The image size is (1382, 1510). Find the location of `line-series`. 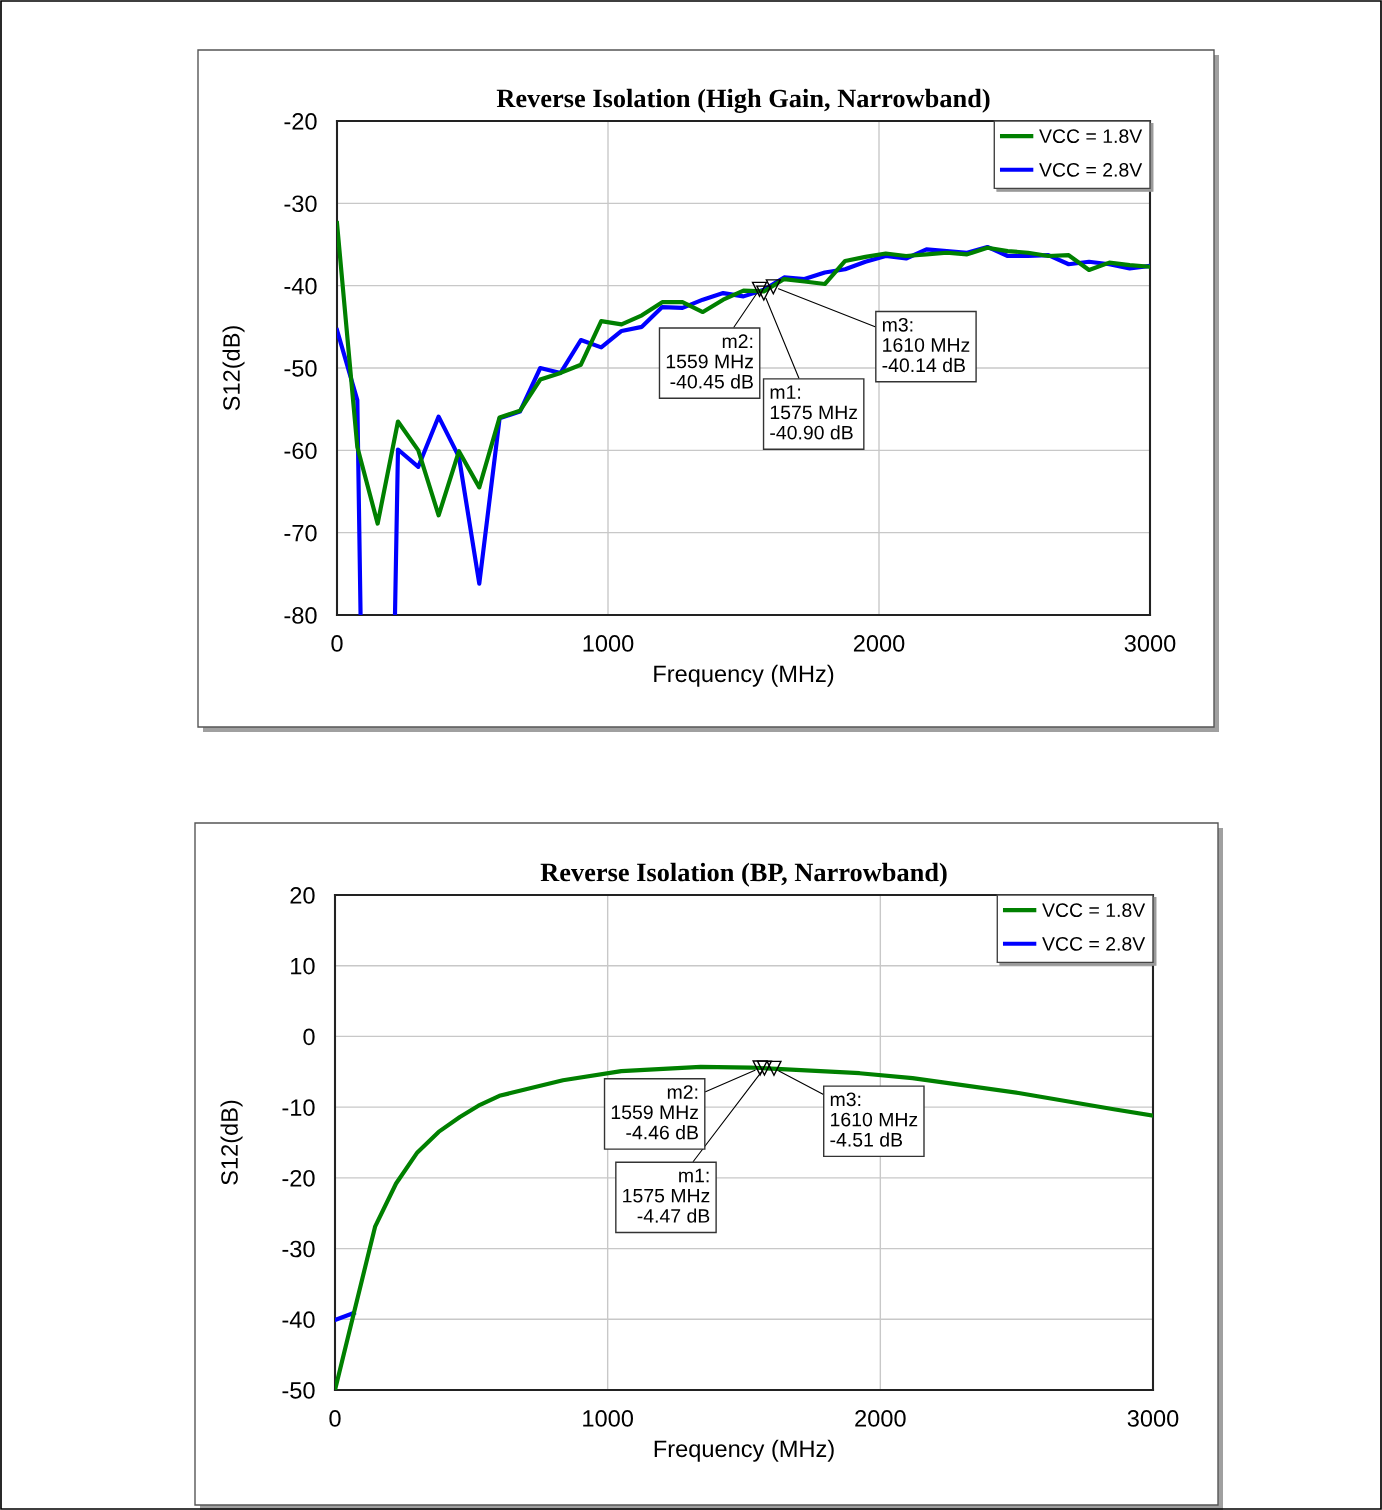

line-series is located at coordinates (743, 373).